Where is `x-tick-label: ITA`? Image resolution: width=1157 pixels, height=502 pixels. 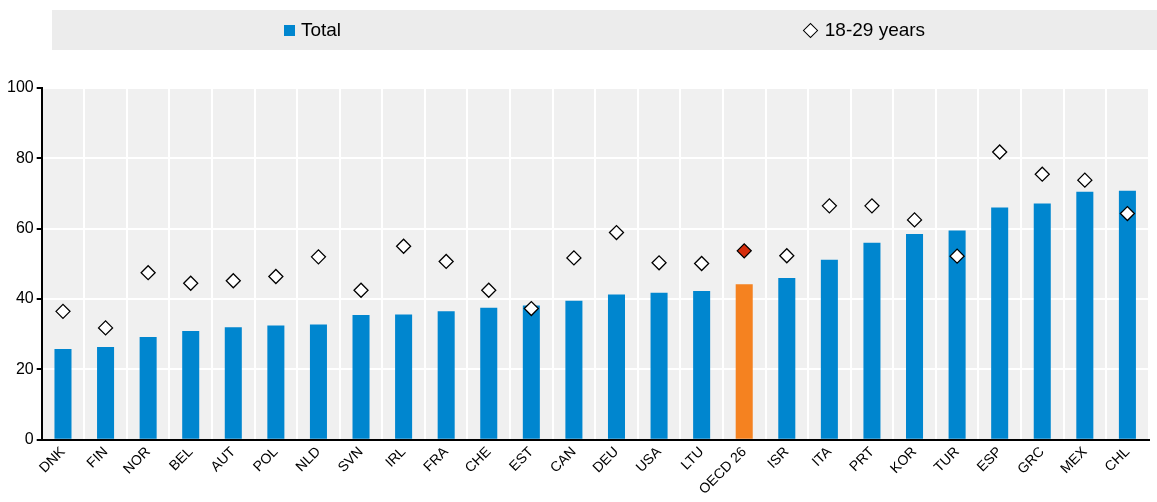
x-tick-label: ITA is located at coordinates (821, 456).